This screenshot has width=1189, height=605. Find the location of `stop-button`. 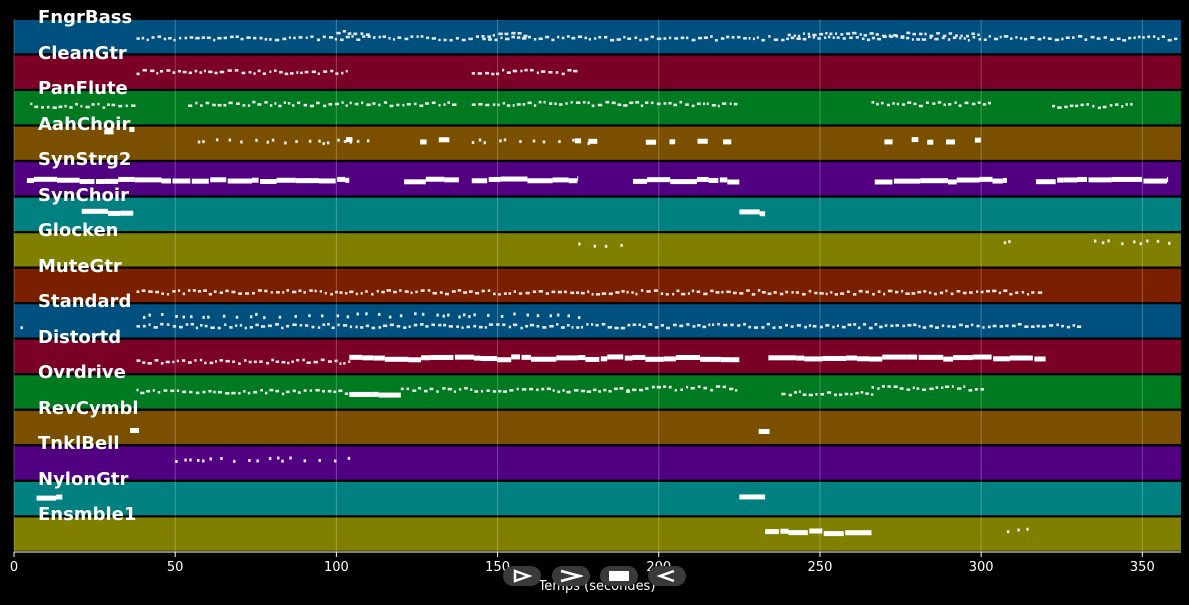

stop-button is located at coordinates (619, 576).